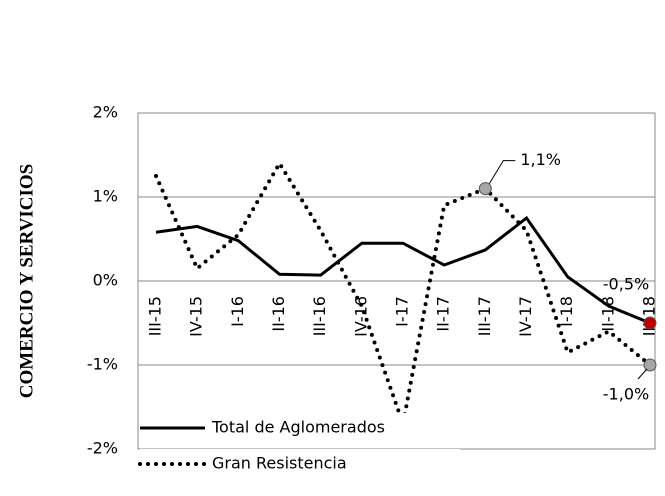 This screenshot has height=496, width=665. I want to click on x-tick-label: I-17, so click(402, 311).